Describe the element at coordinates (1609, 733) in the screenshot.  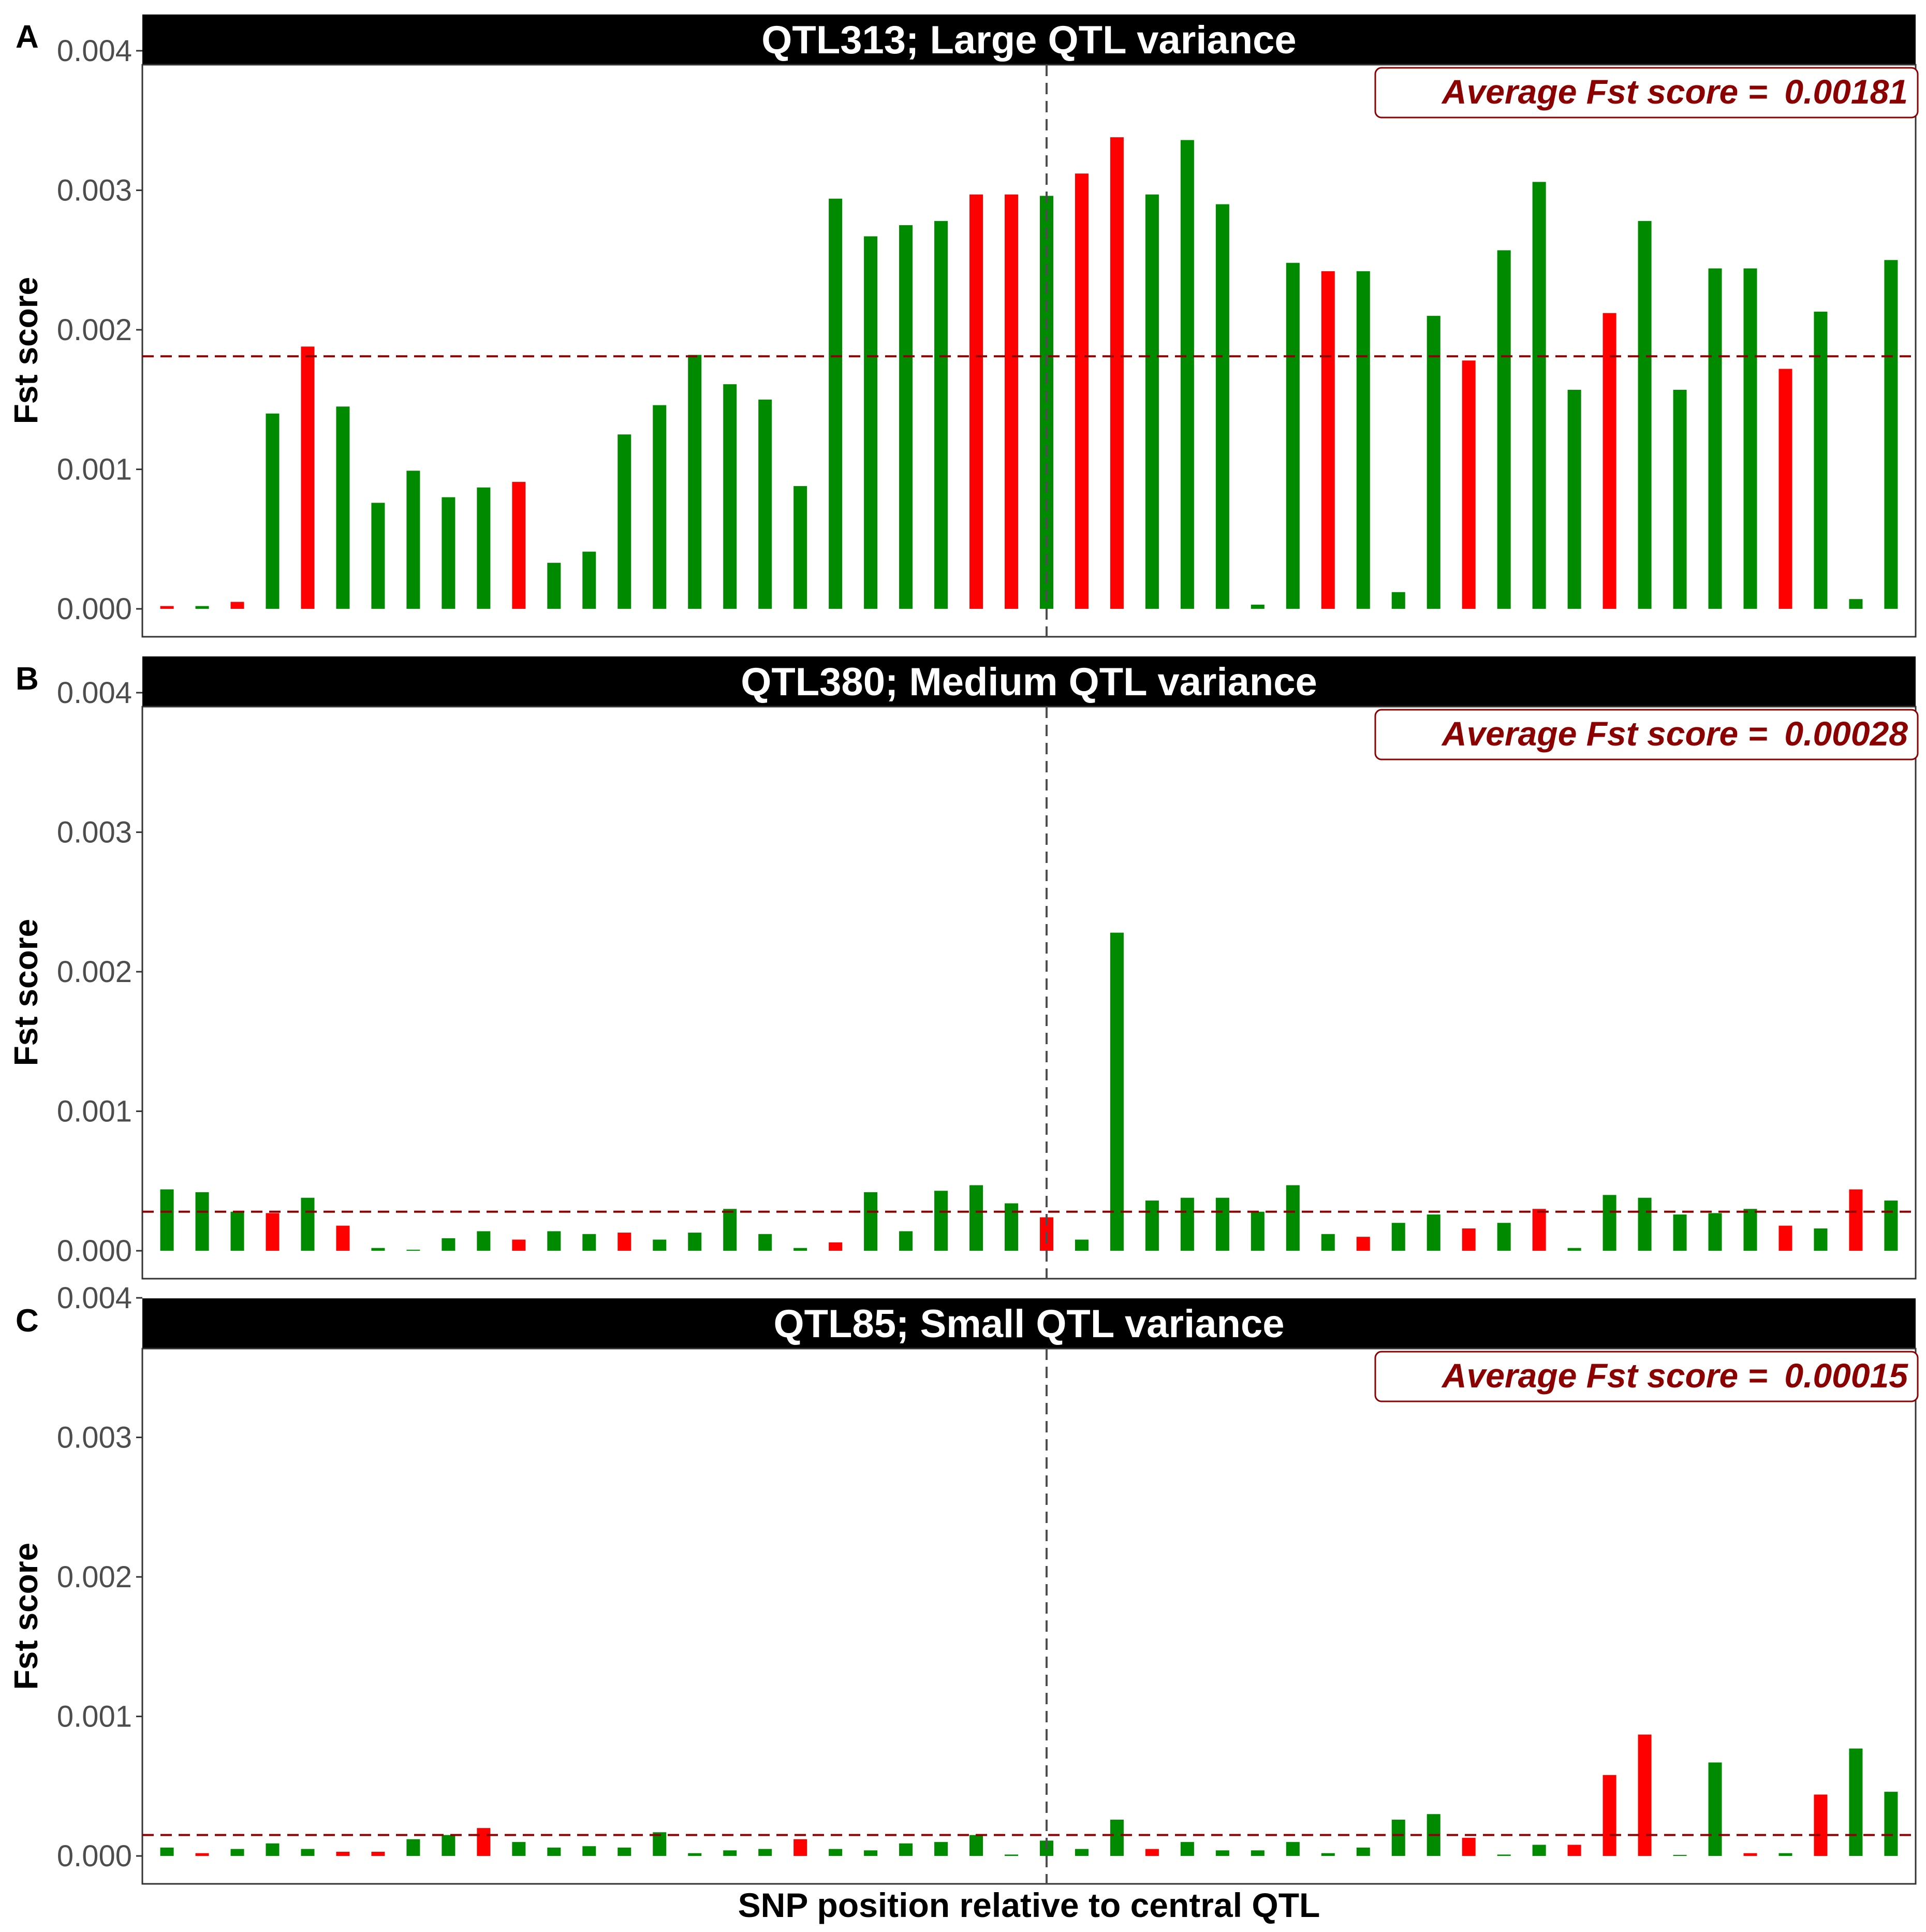
I see `panel-b-average-prefix: Average Fst score =` at that location.